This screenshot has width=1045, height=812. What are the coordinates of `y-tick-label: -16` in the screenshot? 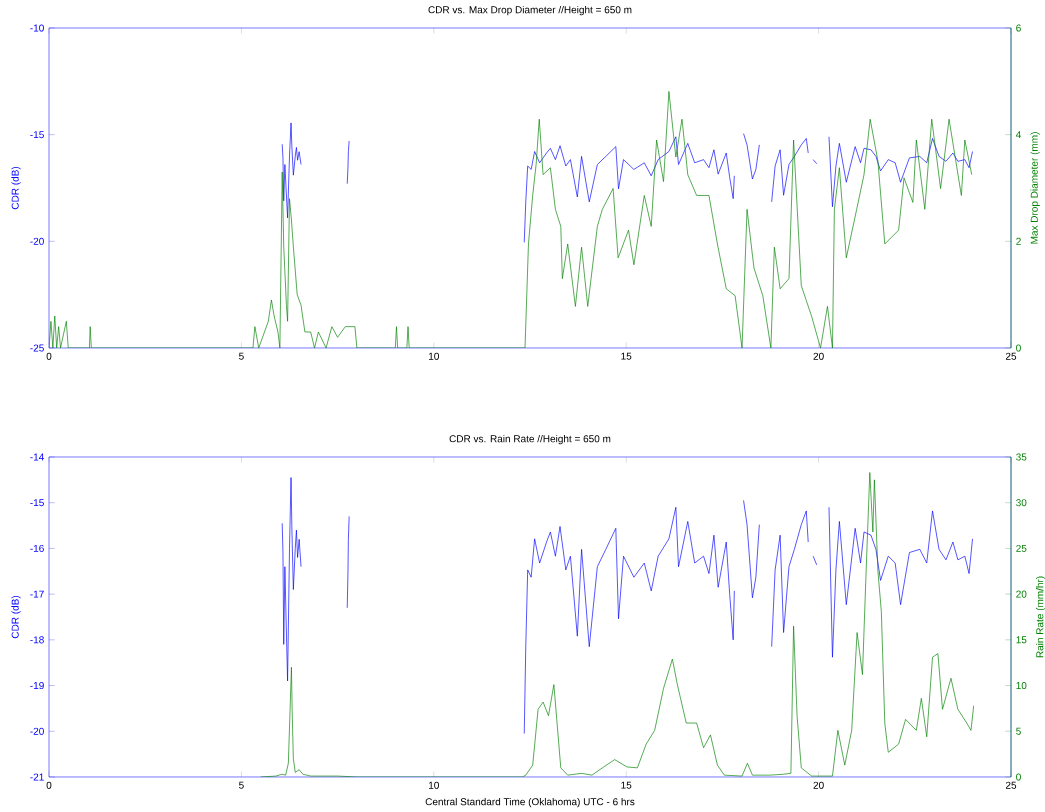 It's located at (37, 548).